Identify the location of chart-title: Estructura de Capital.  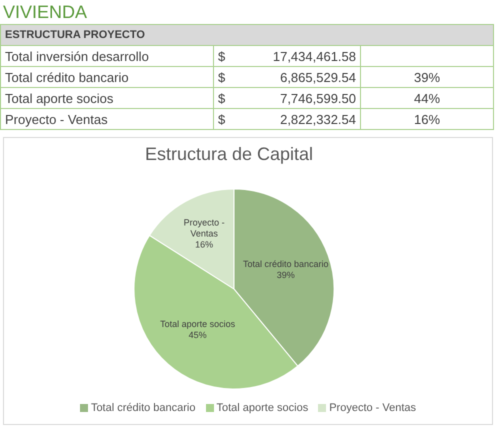
(229, 154).